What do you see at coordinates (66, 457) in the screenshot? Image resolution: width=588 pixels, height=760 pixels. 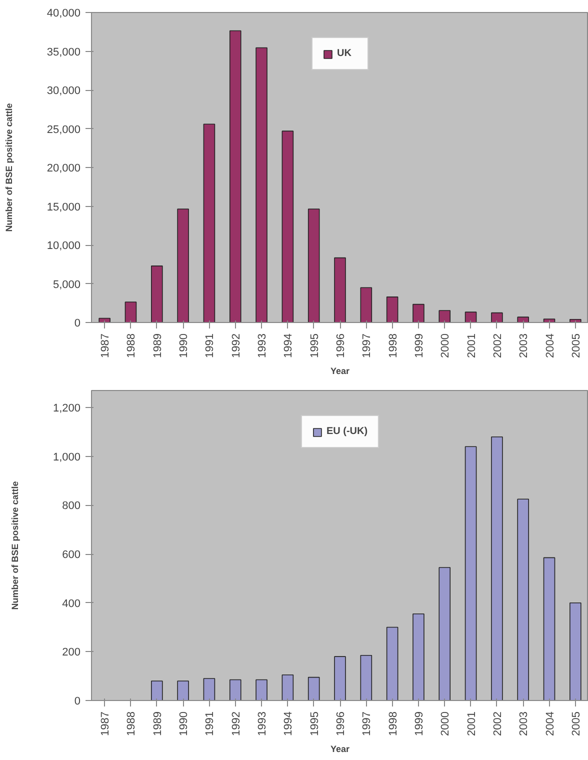 I see `y-tick-label: 1,000` at bounding box center [66, 457].